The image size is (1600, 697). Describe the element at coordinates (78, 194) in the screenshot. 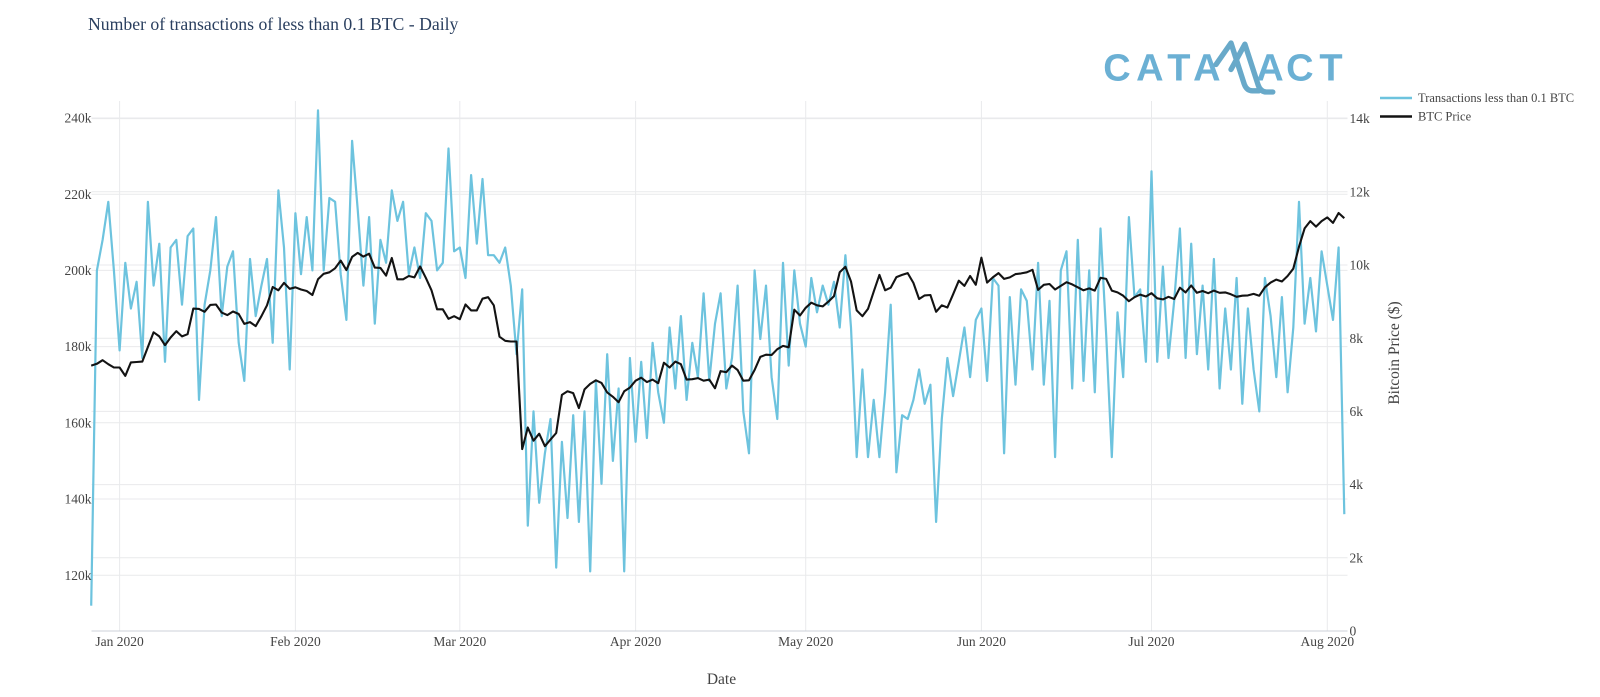

I see `svg-text: 220k` at that location.